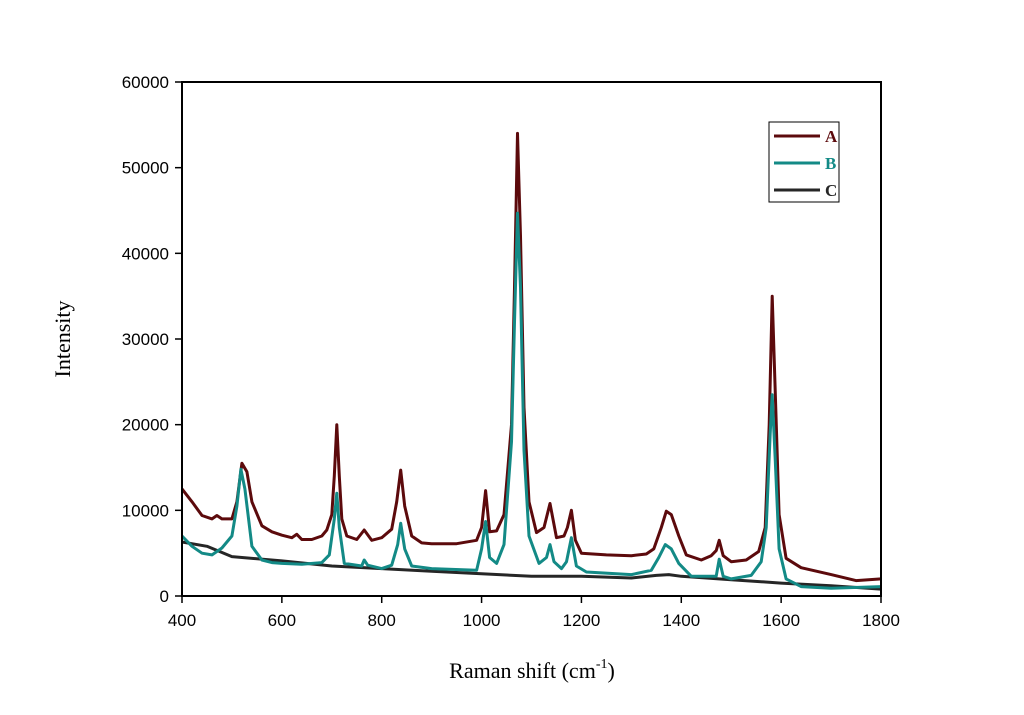 This screenshot has height=715, width=1024. I want to click on x-axis-title-superscript: -1, so click(602, 664).